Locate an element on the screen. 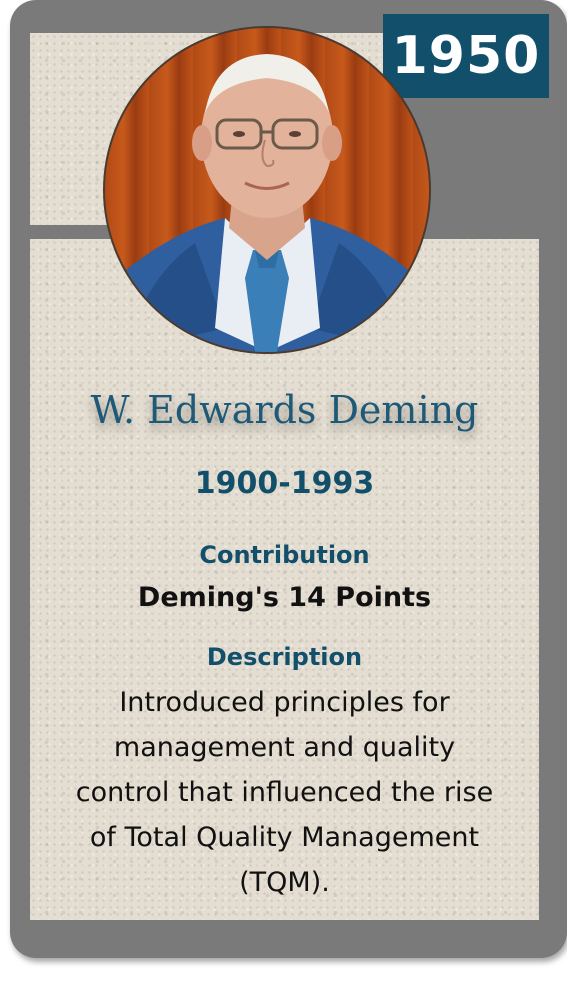  year-text: 1950 is located at coordinates (466, 56).